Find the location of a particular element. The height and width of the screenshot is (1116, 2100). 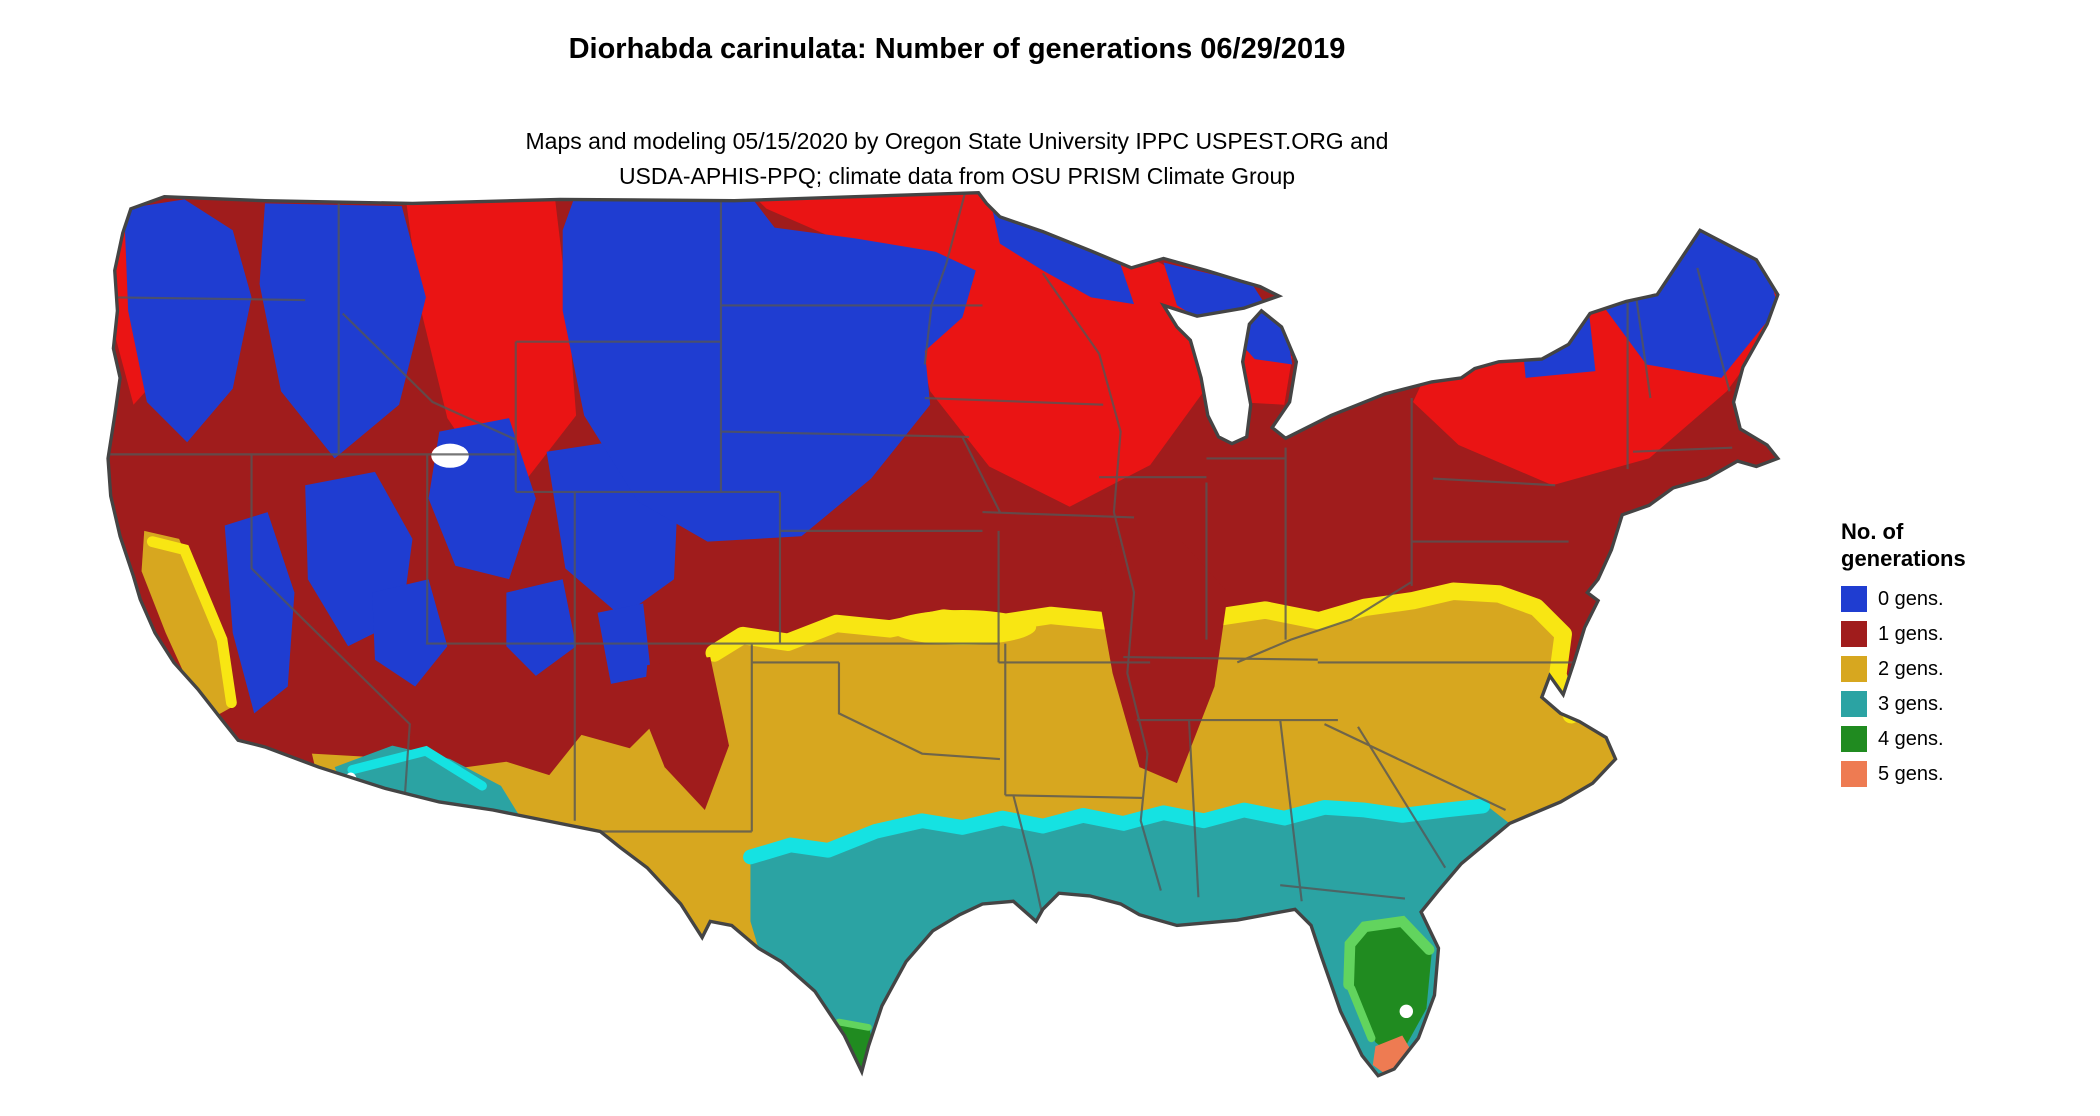

zone-1gen-southern-tongues is located at coordinates (935, 674).